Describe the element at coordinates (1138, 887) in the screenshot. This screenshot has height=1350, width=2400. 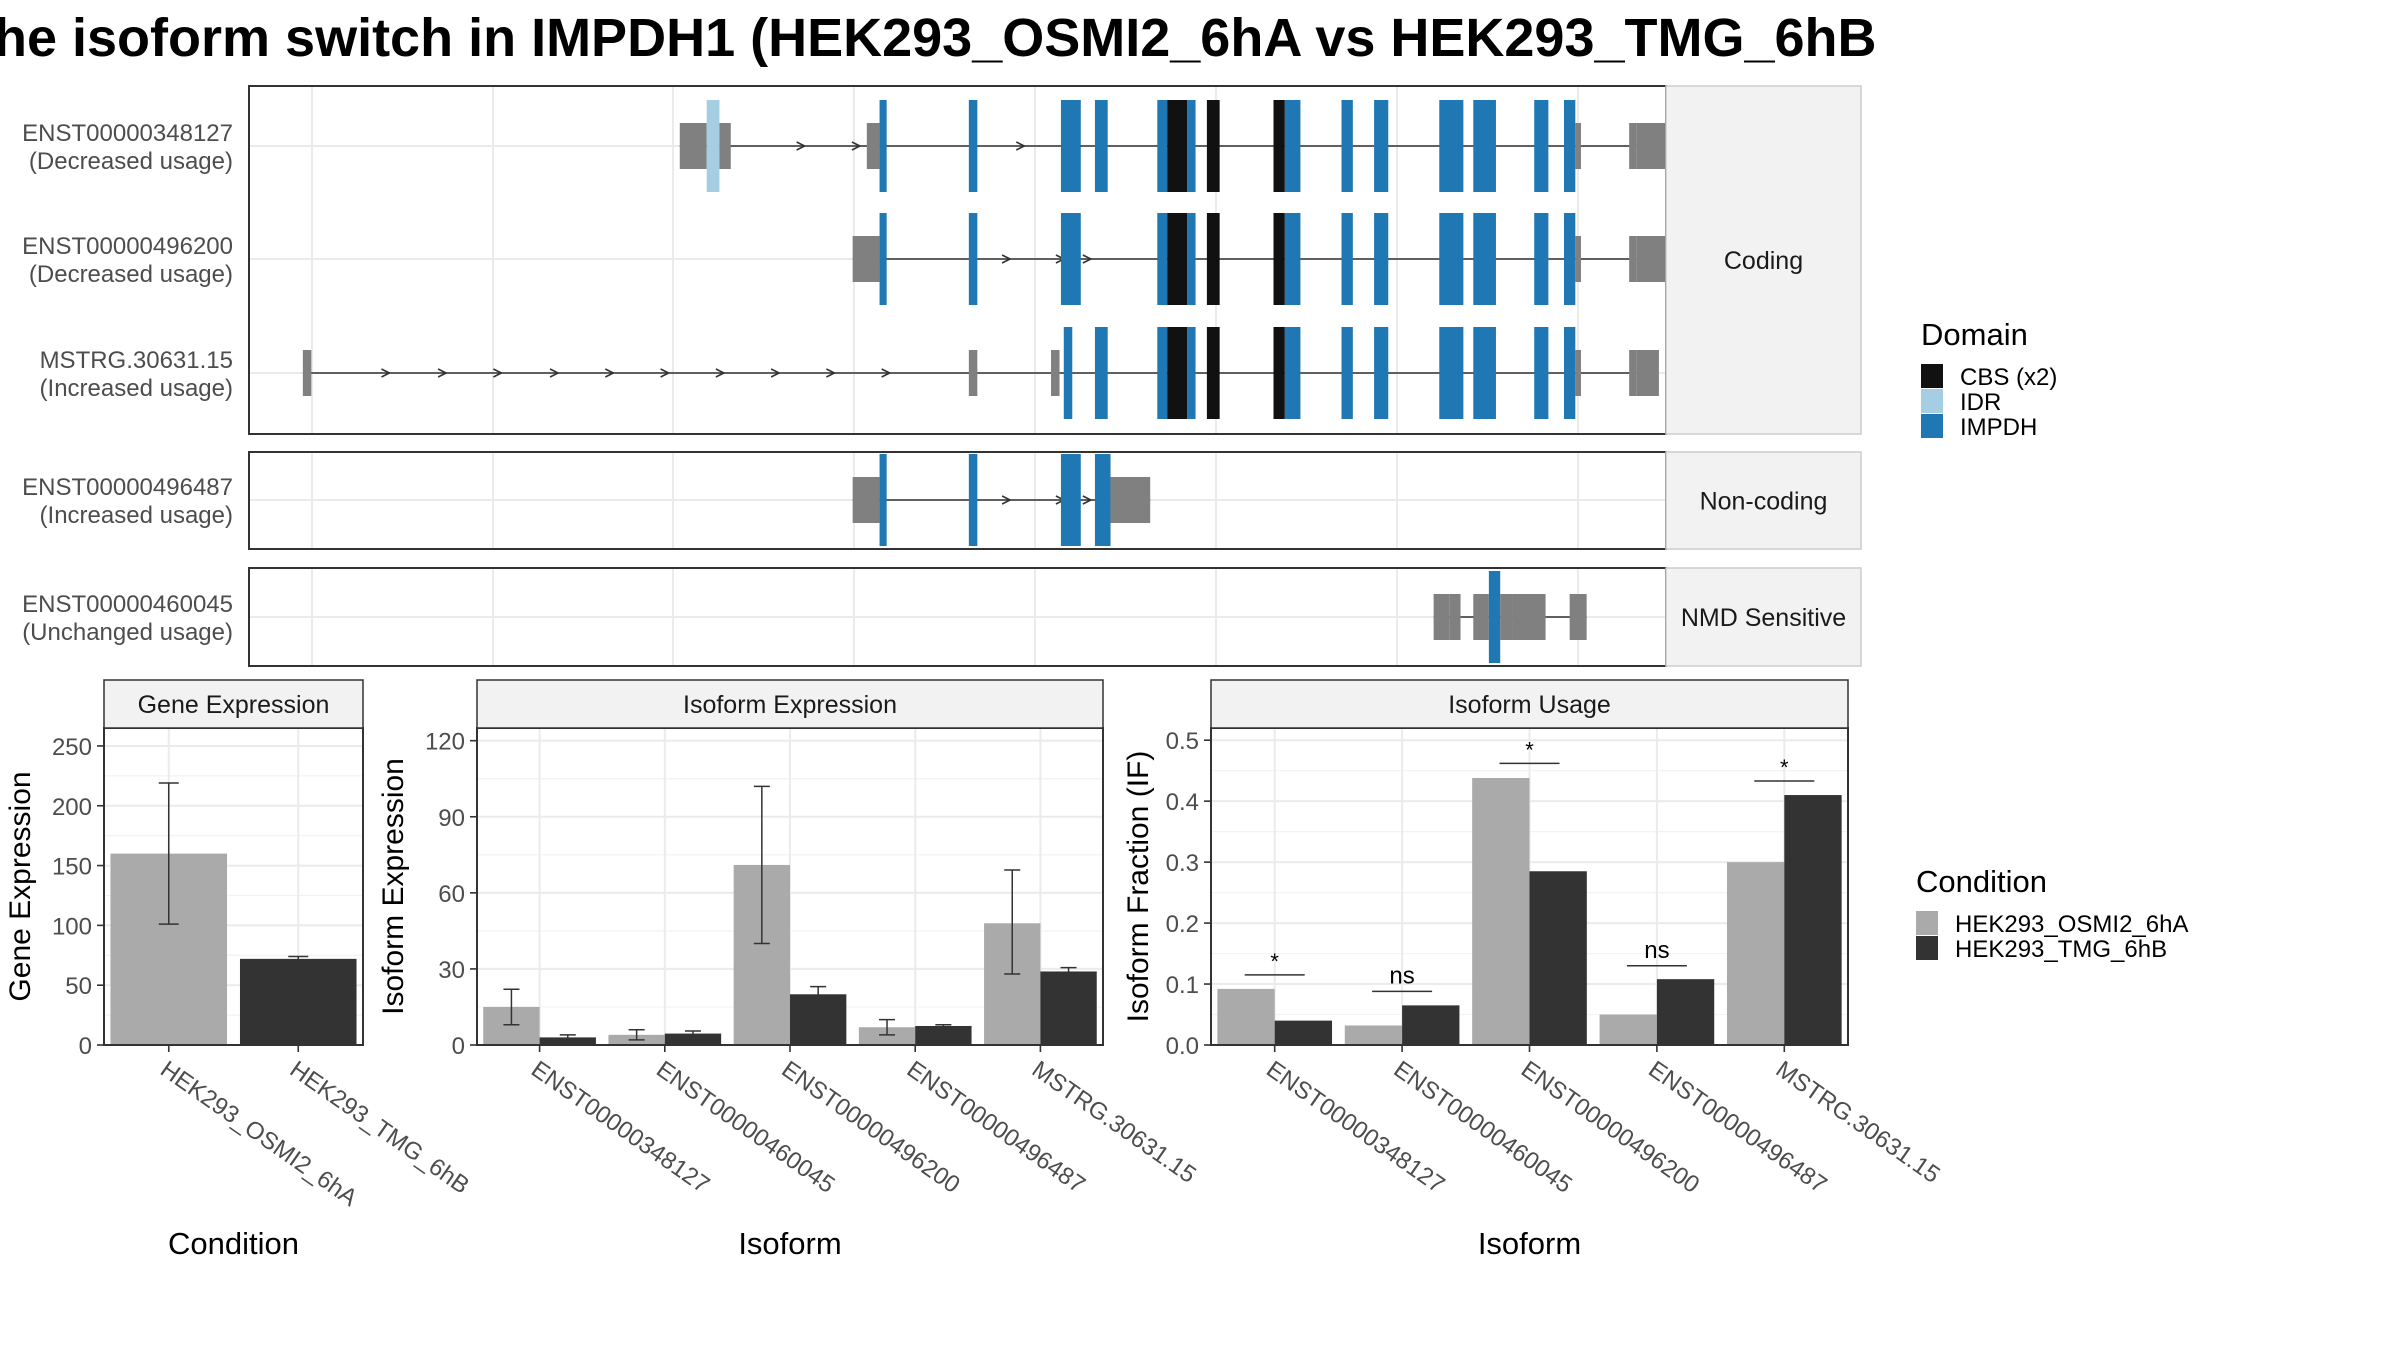
I see `y-axis-label: Isoform Fraction (IF)` at that location.